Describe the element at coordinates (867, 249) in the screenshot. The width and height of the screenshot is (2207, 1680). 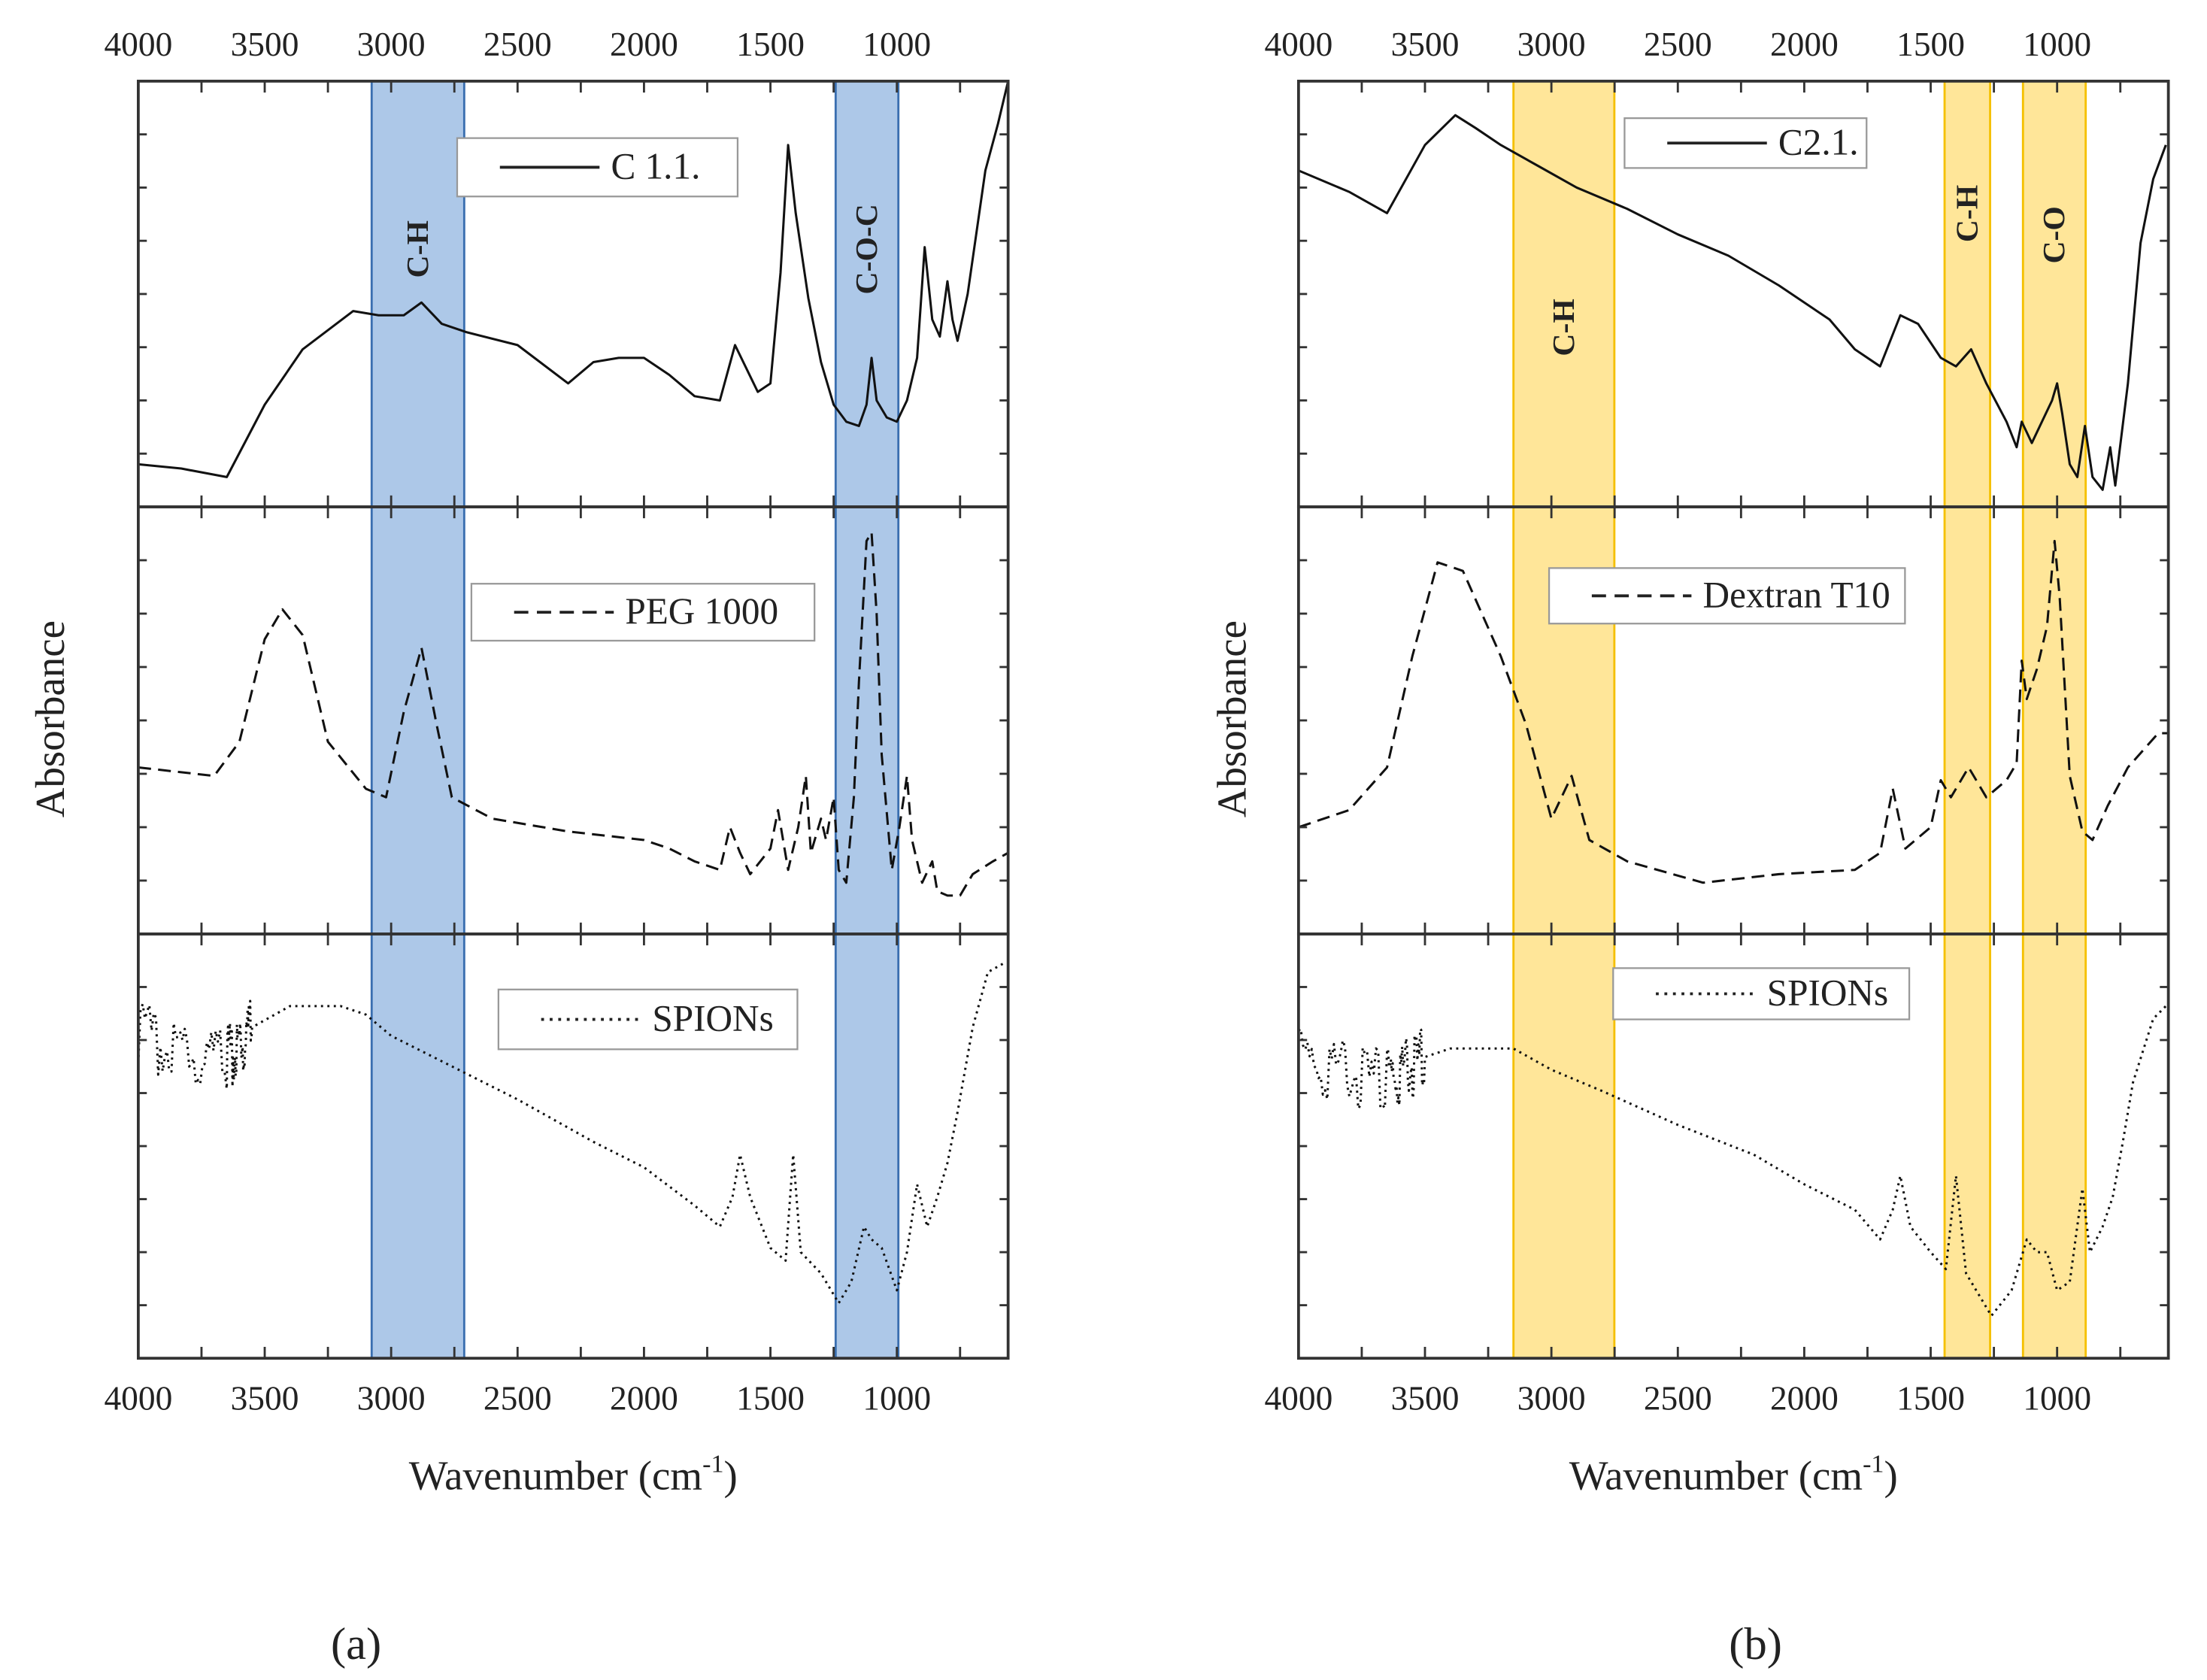
I see `band-label: C-O-C` at that location.